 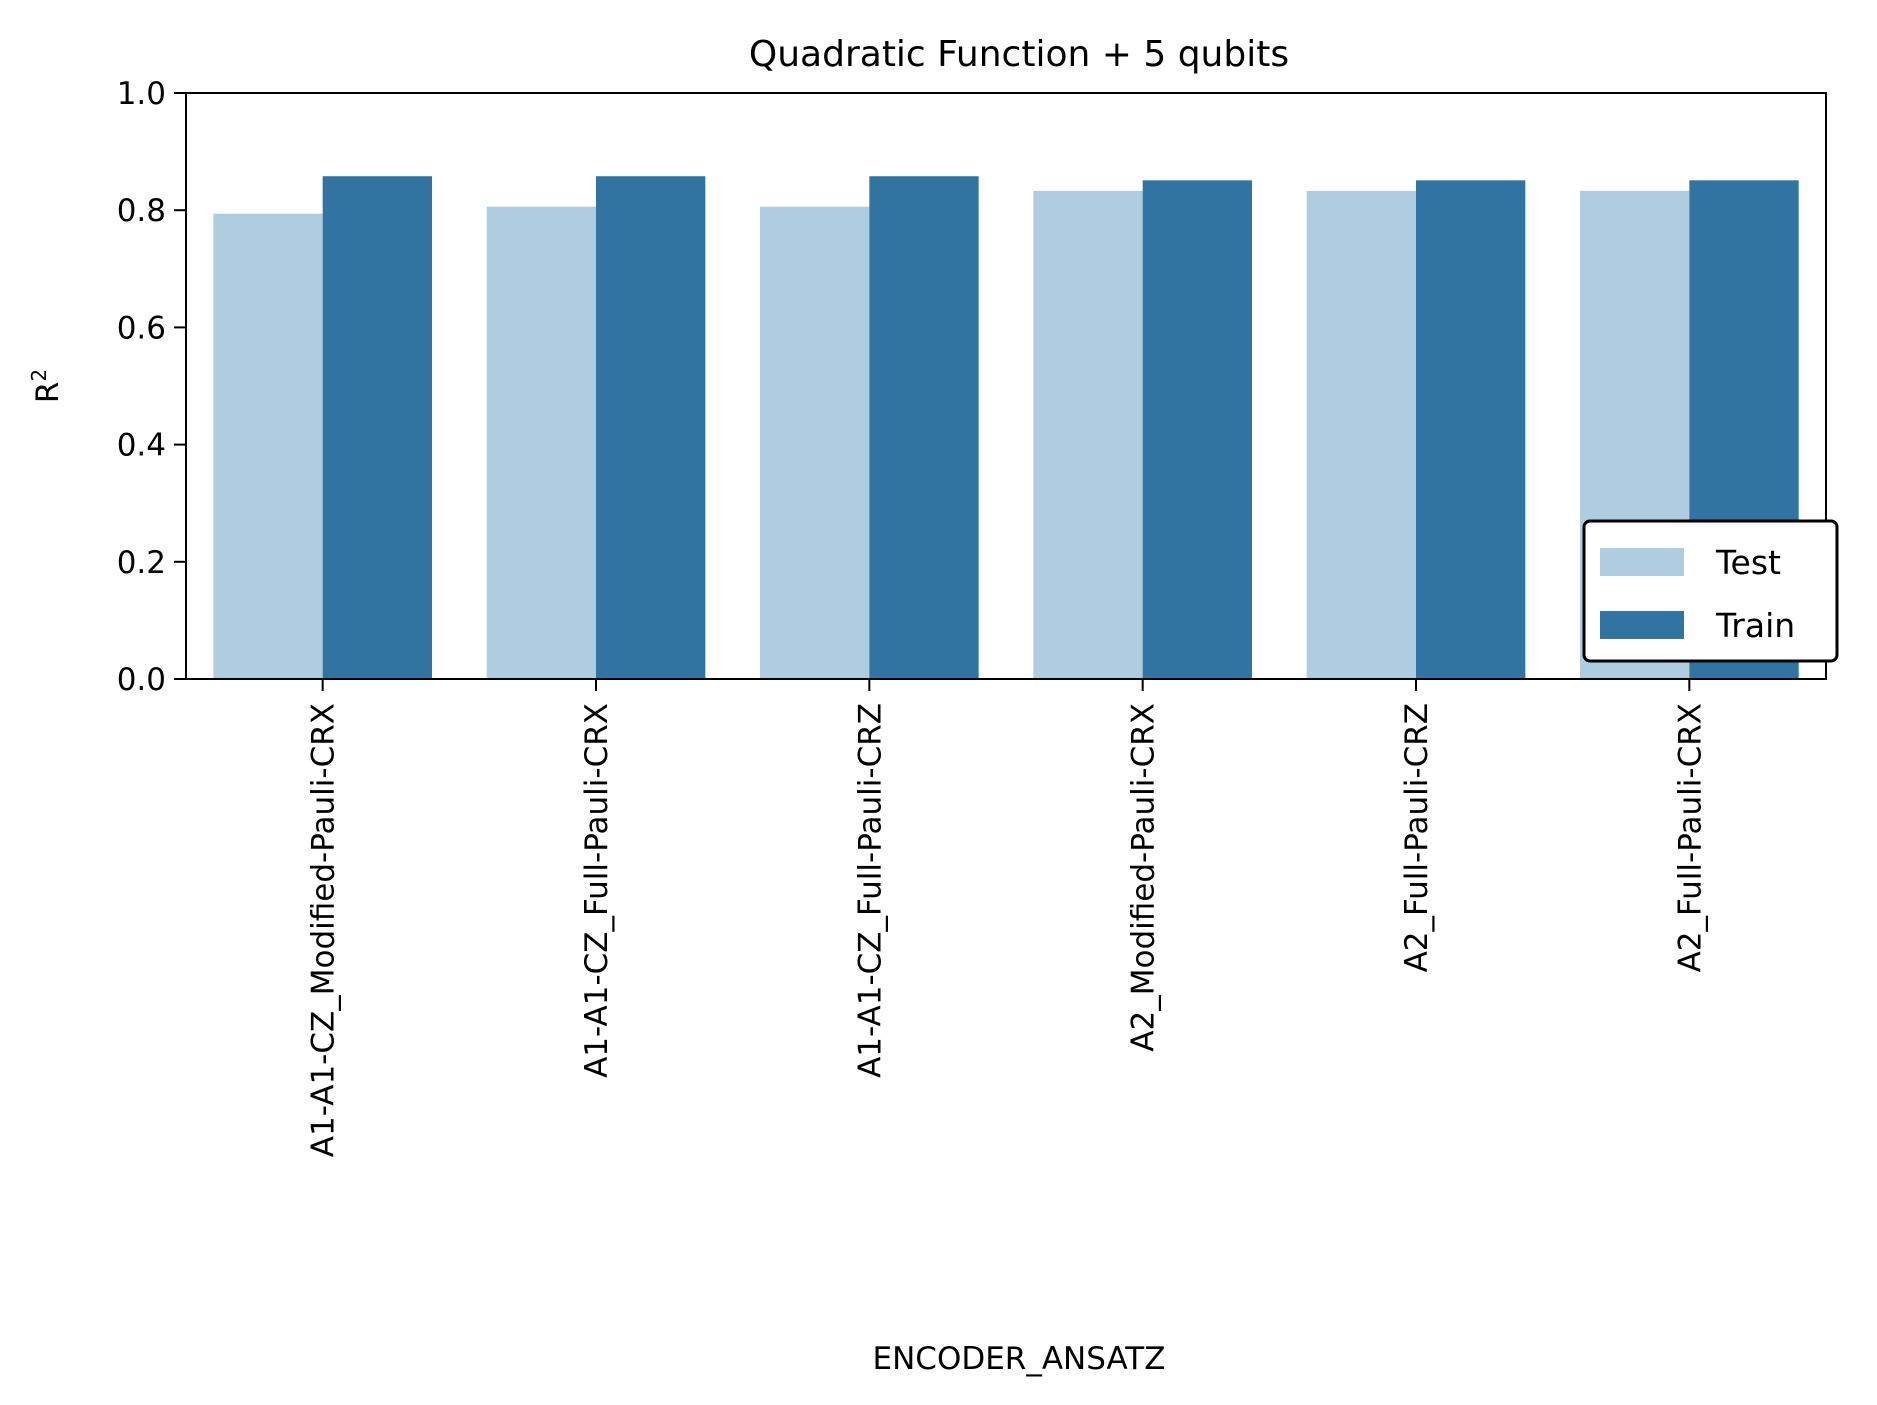 What do you see at coordinates (141, 94) in the screenshot?
I see `y-tick-label: 1.0` at bounding box center [141, 94].